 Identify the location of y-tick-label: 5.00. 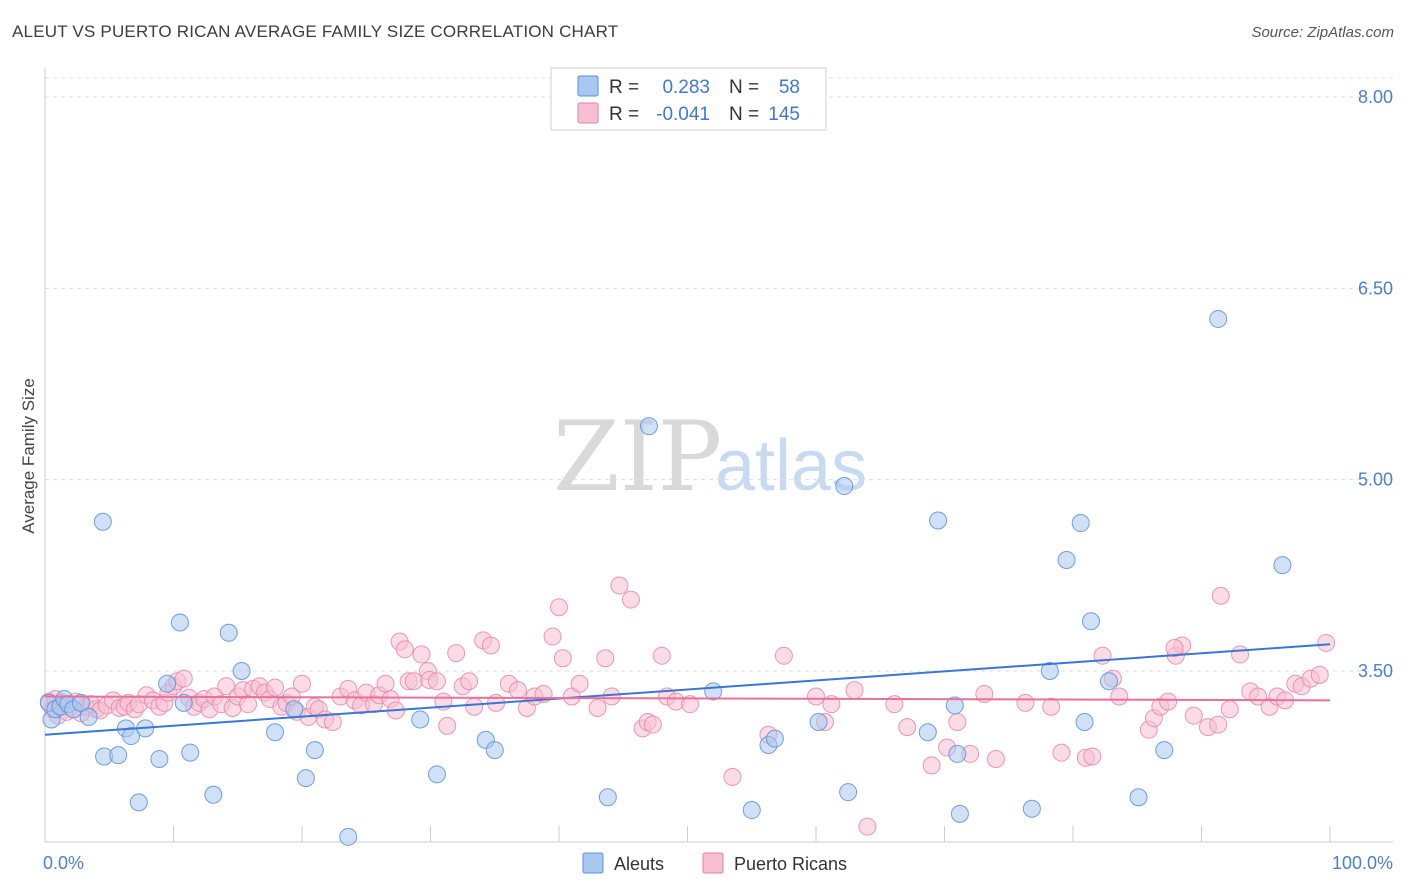
(1375, 480).